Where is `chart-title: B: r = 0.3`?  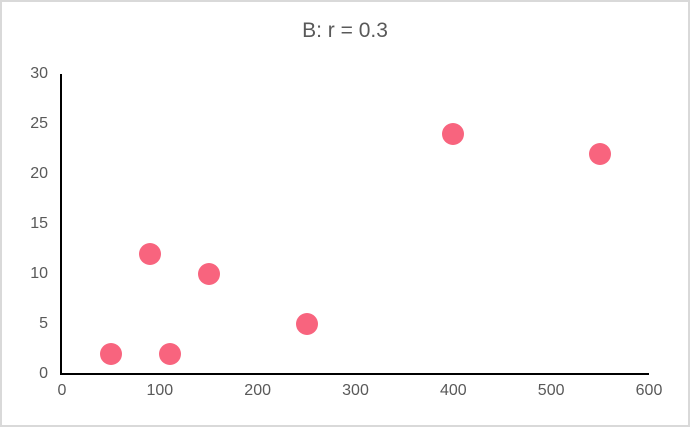 chart-title: B: r = 0.3 is located at coordinates (345, 30).